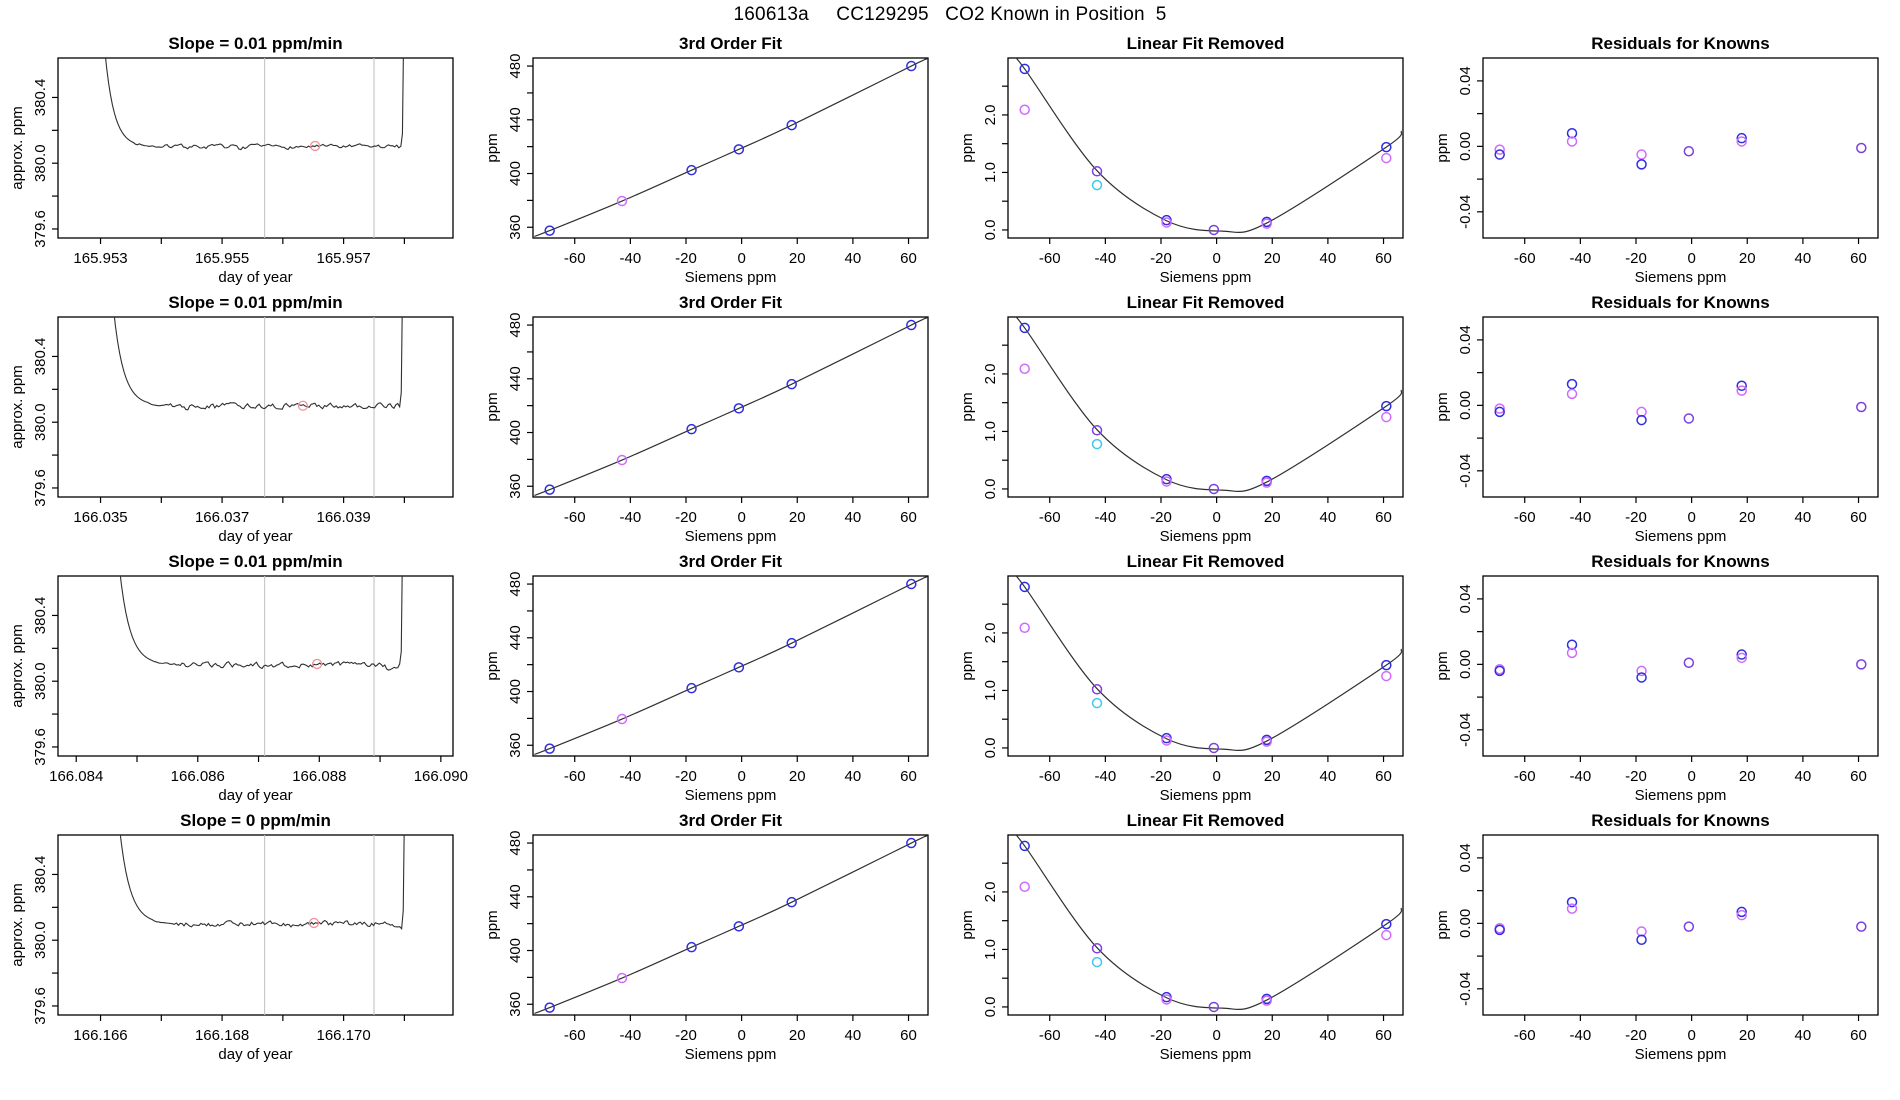  Describe the element at coordinates (515, 227) in the screenshot. I see `y-tick-label: 360` at that location.